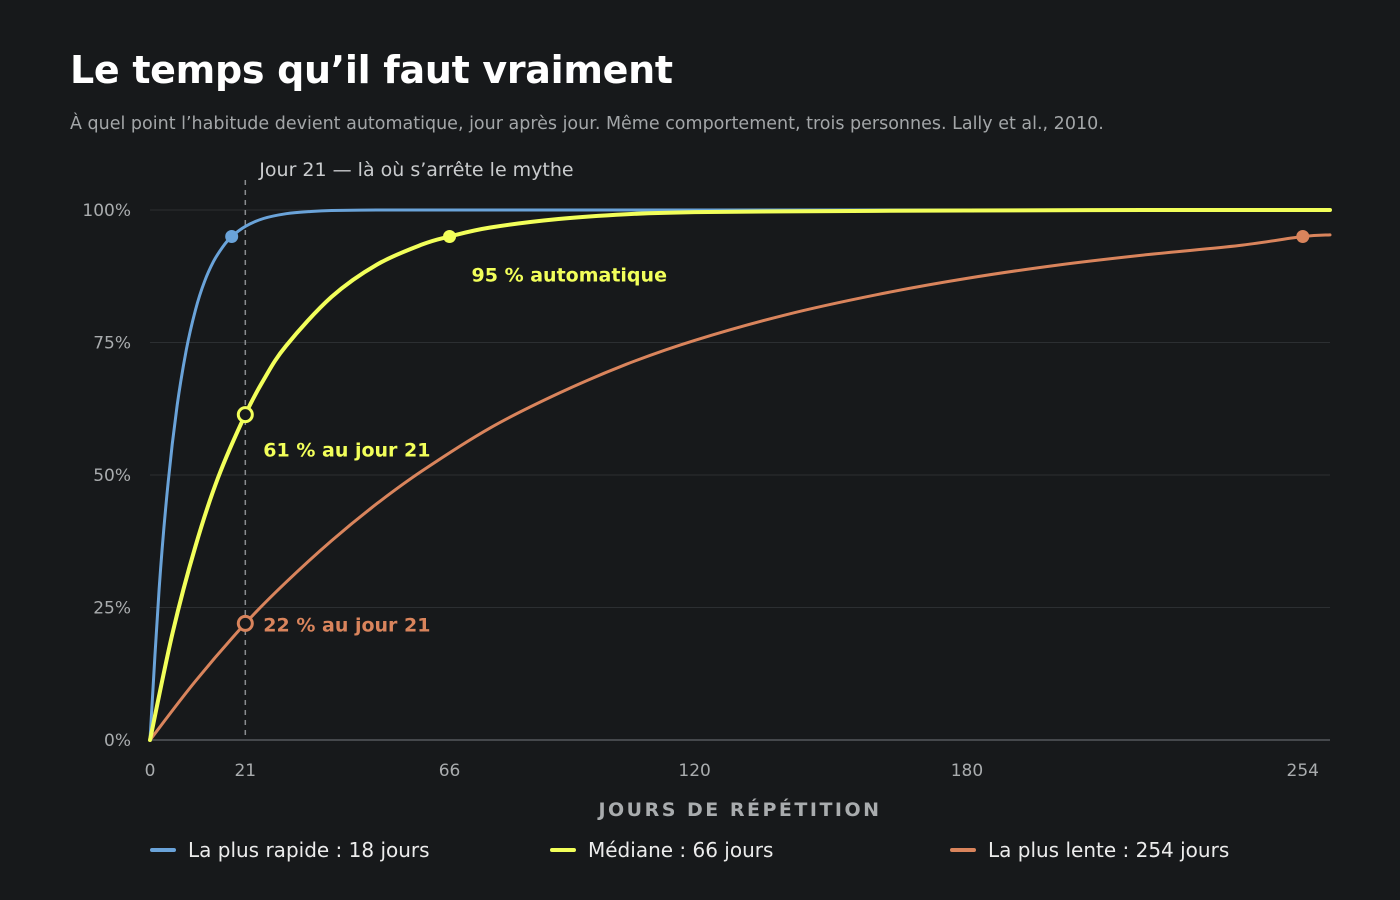 The height and width of the screenshot is (900, 1400). What do you see at coordinates (245, 415) in the screenshot?
I see `marker-median-day21` at bounding box center [245, 415].